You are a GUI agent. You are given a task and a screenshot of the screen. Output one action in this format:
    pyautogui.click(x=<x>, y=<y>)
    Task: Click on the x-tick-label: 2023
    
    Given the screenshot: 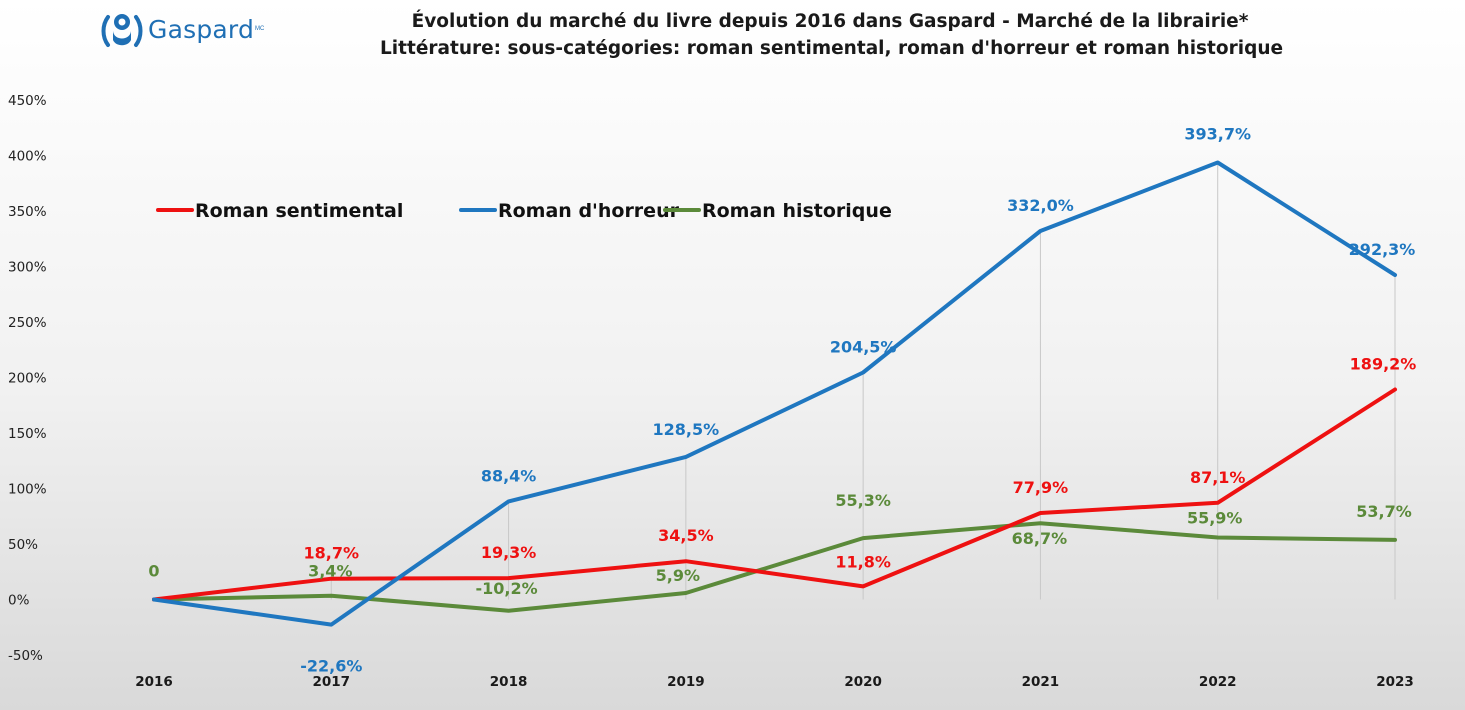 What is the action you would take?
    pyautogui.click(x=1395, y=682)
    